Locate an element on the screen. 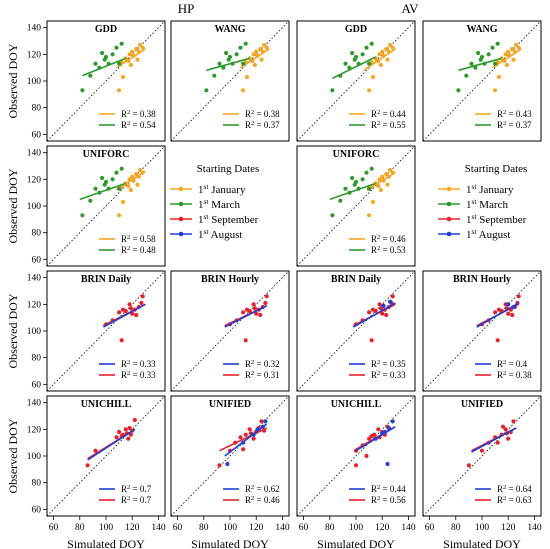 This screenshot has height=549, width=550. header-av: AV is located at coordinates (410, 8).